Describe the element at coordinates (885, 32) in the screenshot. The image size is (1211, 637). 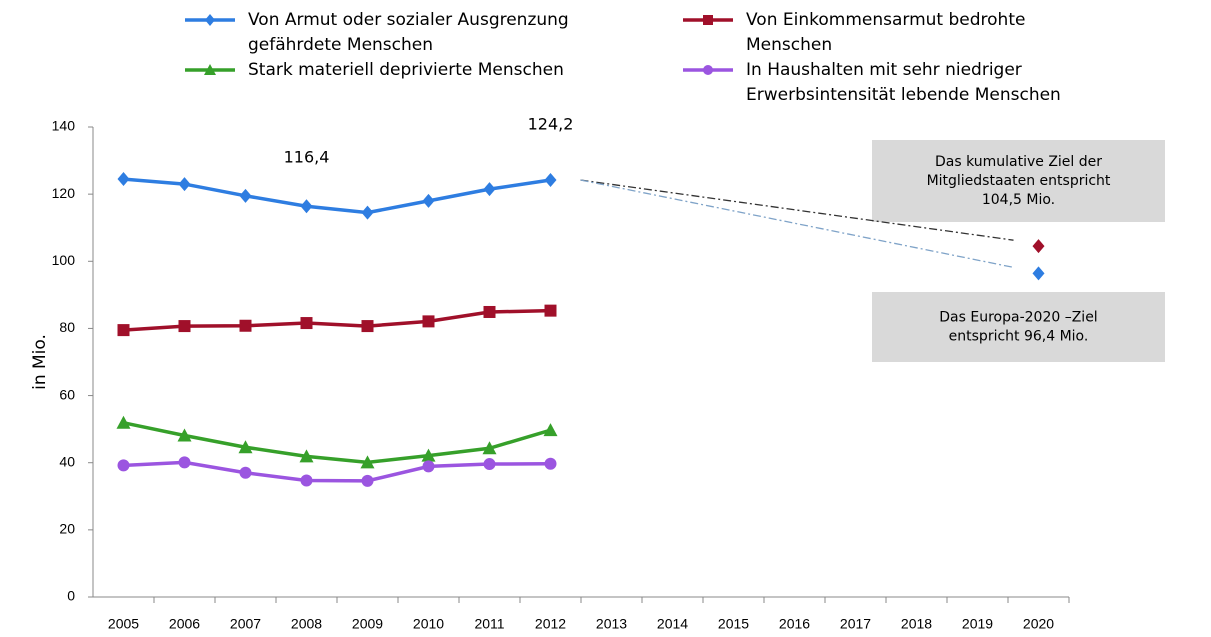
I see `legend-label: Von Einkommensarmut bedrohte Menschen` at that location.